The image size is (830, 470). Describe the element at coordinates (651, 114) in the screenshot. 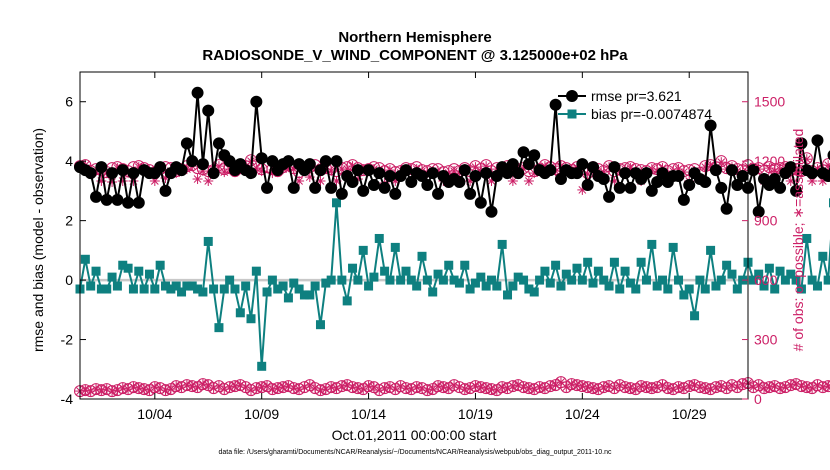

I see `legend-bias-label: bias pr=-0.0074874` at that location.